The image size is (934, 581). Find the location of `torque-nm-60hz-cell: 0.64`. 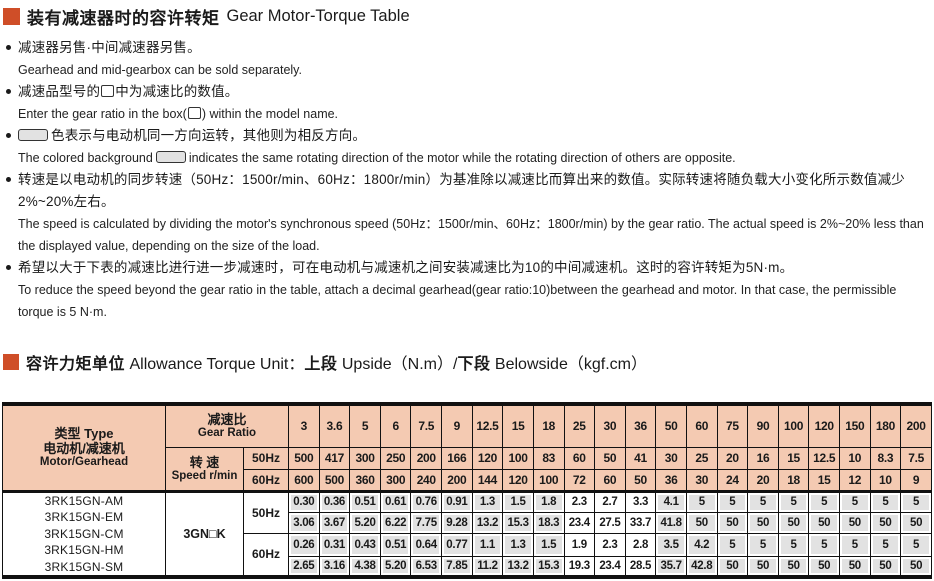

torque-nm-60hz-cell: 0.64 is located at coordinates (426, 544).